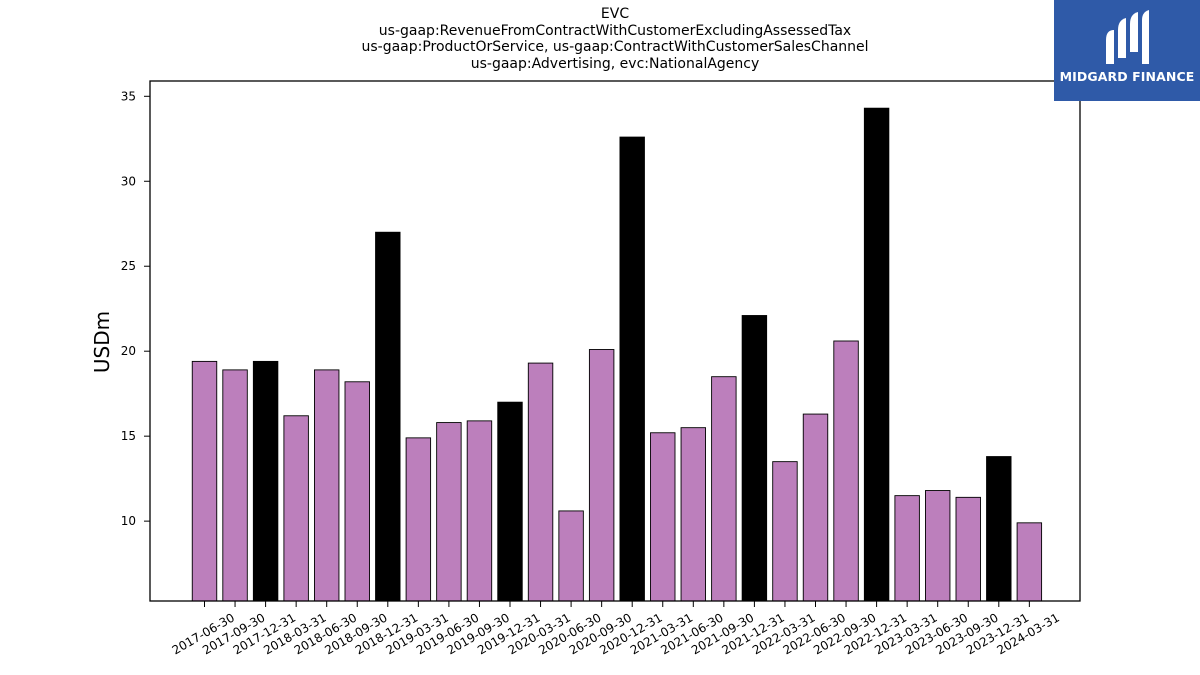  I want to click on chart-title-line: EVC, so click(615, 14).